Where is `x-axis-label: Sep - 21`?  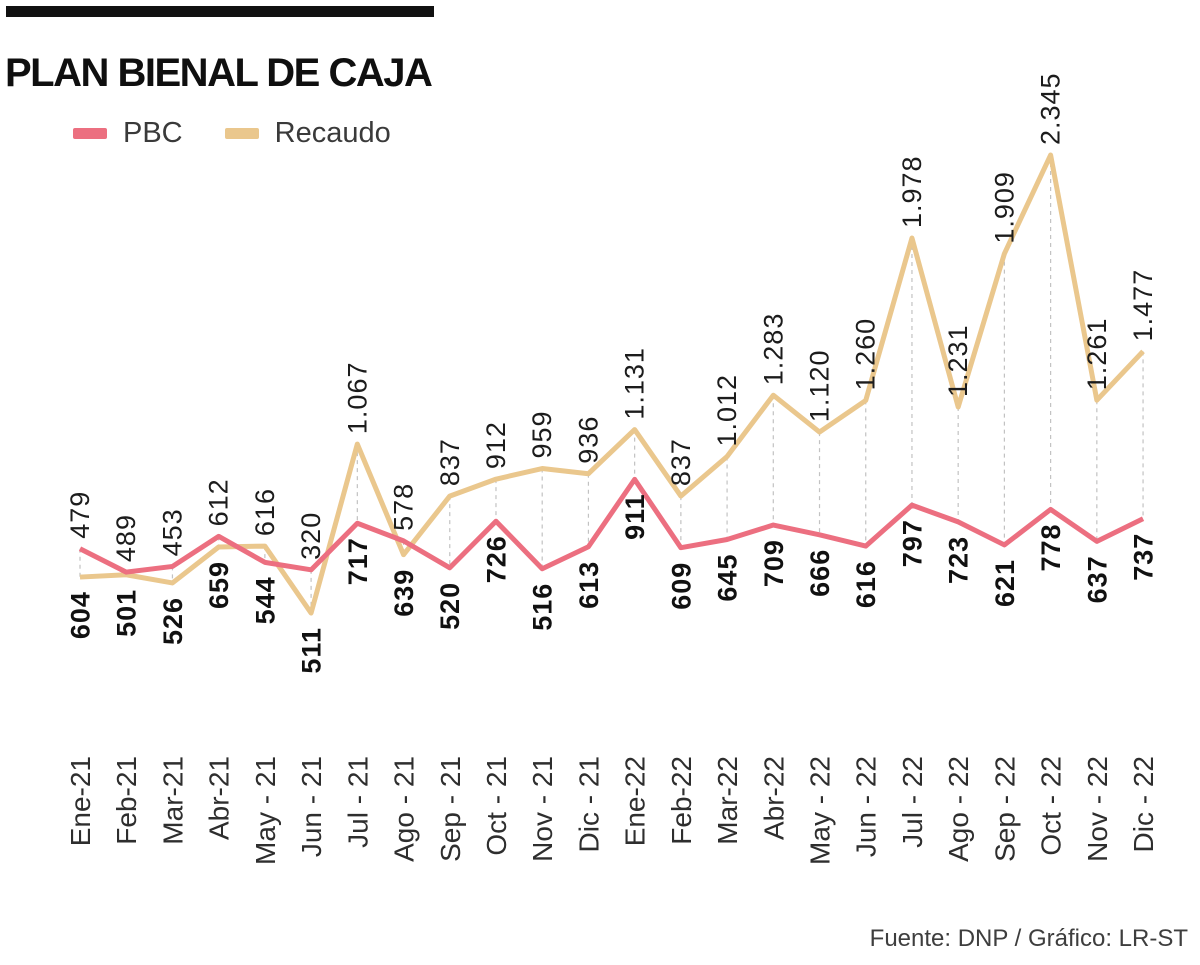
x-axis-label: Sep - 21 is located at coordinates (450, 809).